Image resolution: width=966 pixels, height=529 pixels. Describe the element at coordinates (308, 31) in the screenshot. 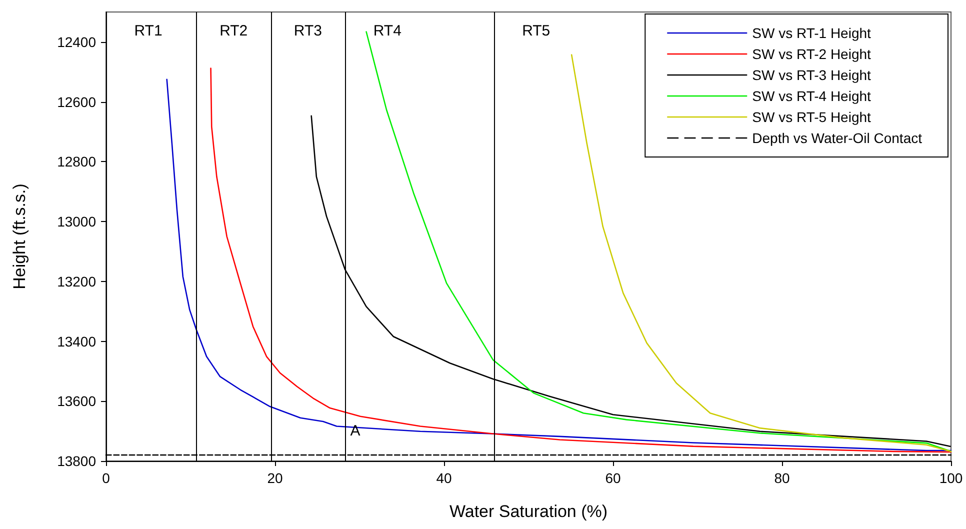

I see `annotation: RT3` at that location.